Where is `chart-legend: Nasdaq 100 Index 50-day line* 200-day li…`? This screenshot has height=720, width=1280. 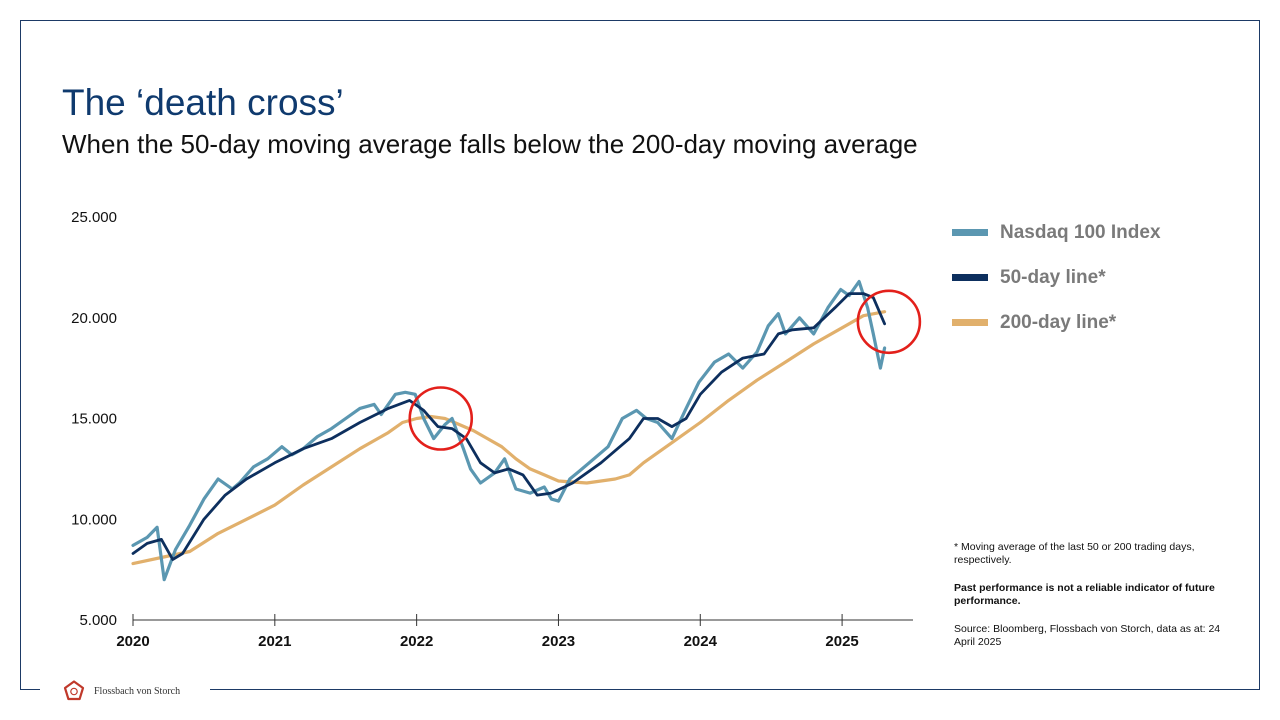 chart-legend: Nasdaq 100 Index 50-day line* 200-day li… is located at coordinates (1056, 277).